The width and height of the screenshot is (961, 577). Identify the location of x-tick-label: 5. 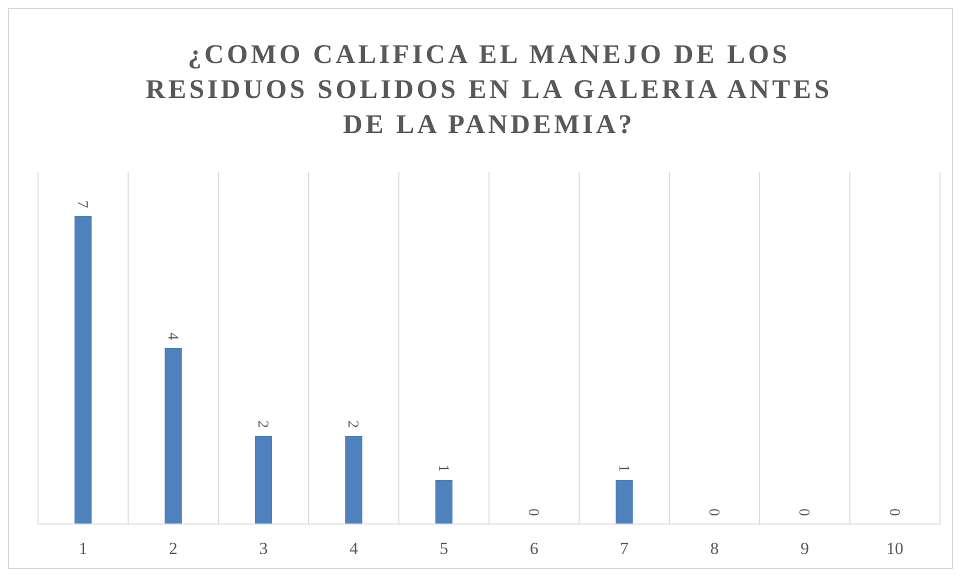
(444, 548).